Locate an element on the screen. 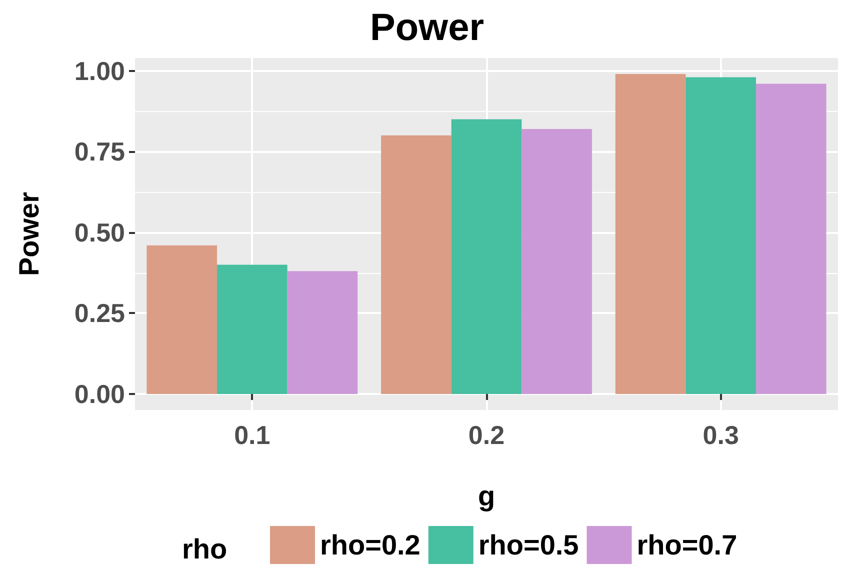  y-tick-label: 0.75 is located at coordinates (99, 151).